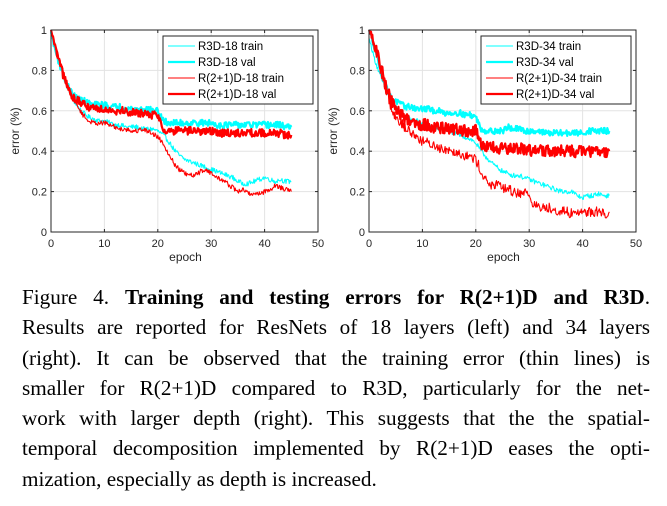 The image size is (667, 506). I want to click on legend-item: R3D-18 val, so click(212, 63).